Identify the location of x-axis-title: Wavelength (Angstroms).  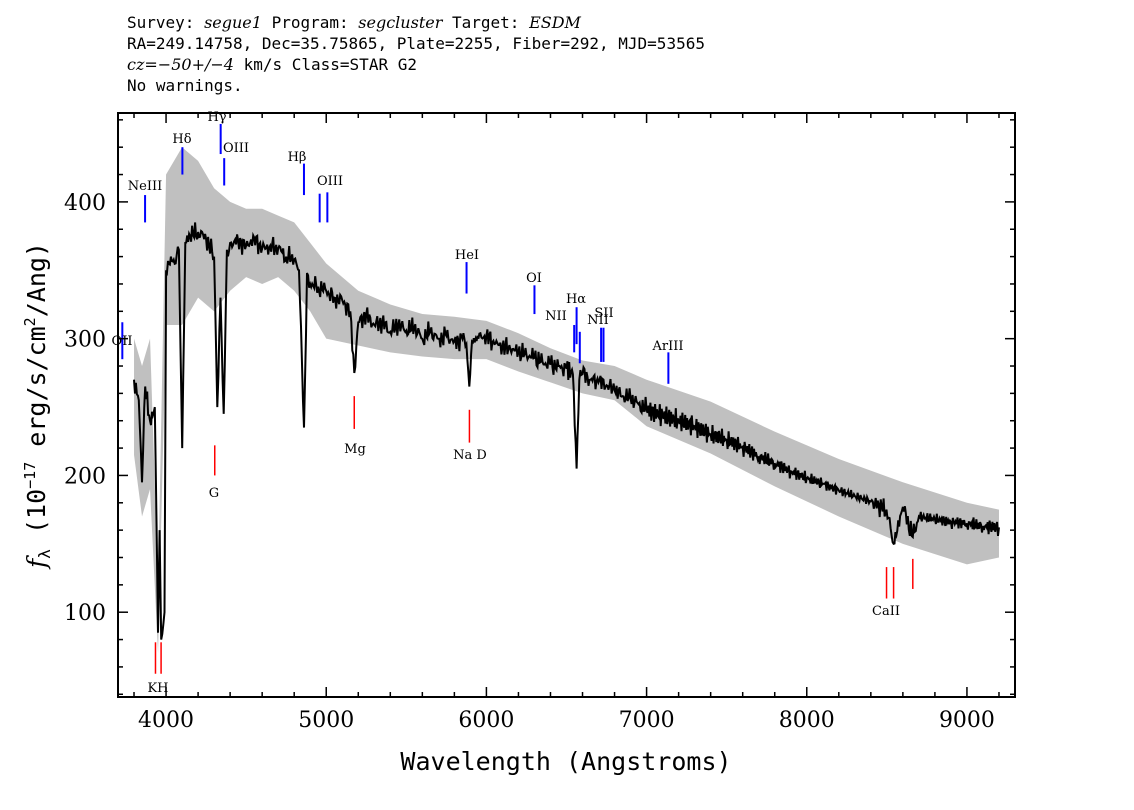
(565, 761).